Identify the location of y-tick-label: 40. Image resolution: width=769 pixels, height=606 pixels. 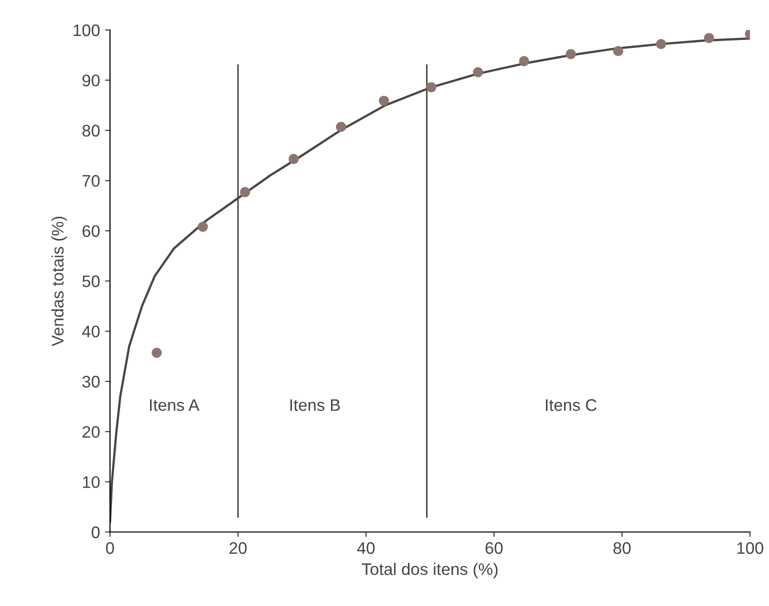
(91, 332).